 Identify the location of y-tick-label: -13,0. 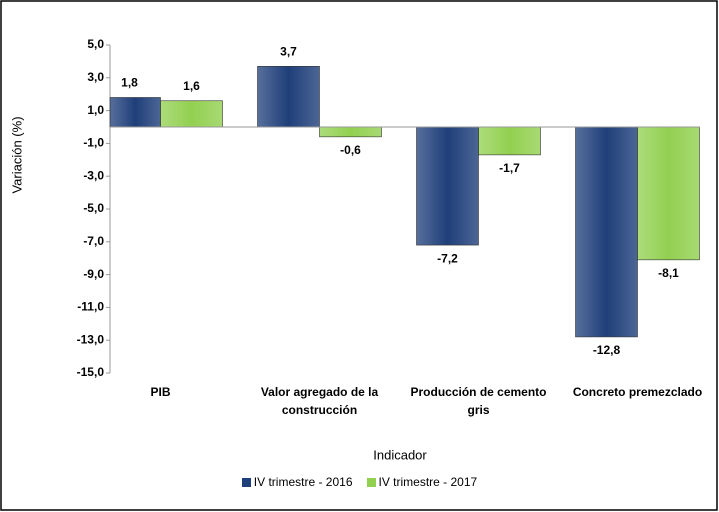
(91, 339).